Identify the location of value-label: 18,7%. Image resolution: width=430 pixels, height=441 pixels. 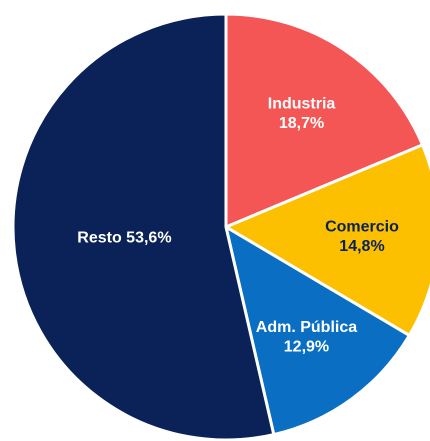
(301, 123).